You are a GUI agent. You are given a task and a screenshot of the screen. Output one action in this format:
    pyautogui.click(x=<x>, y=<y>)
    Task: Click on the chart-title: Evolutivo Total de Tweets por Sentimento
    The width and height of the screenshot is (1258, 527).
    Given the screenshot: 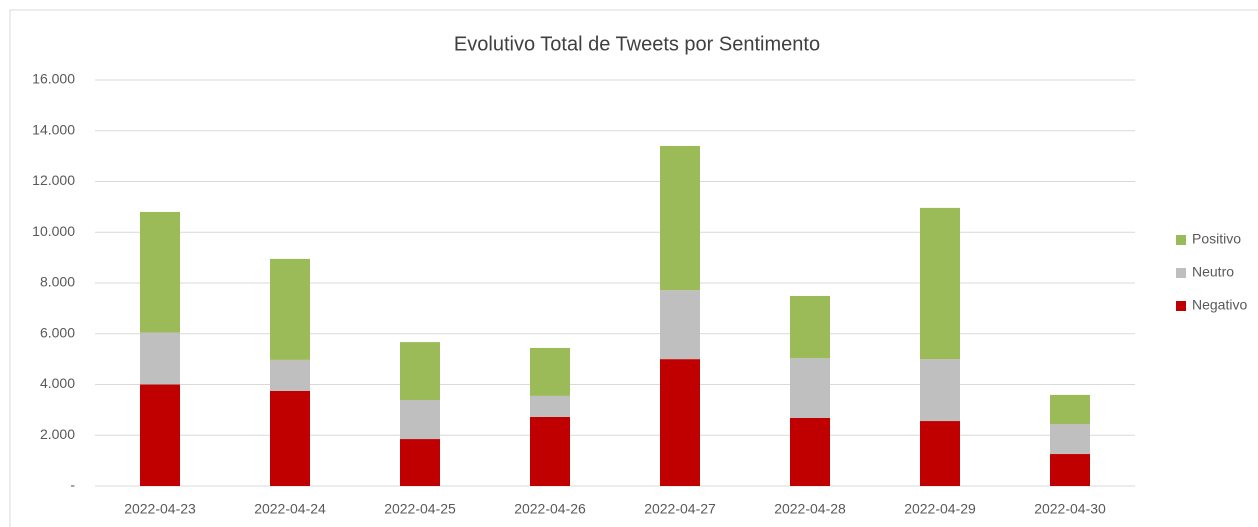 What is the action you would take?
    pyautogui.click(x=637, y=44)
    